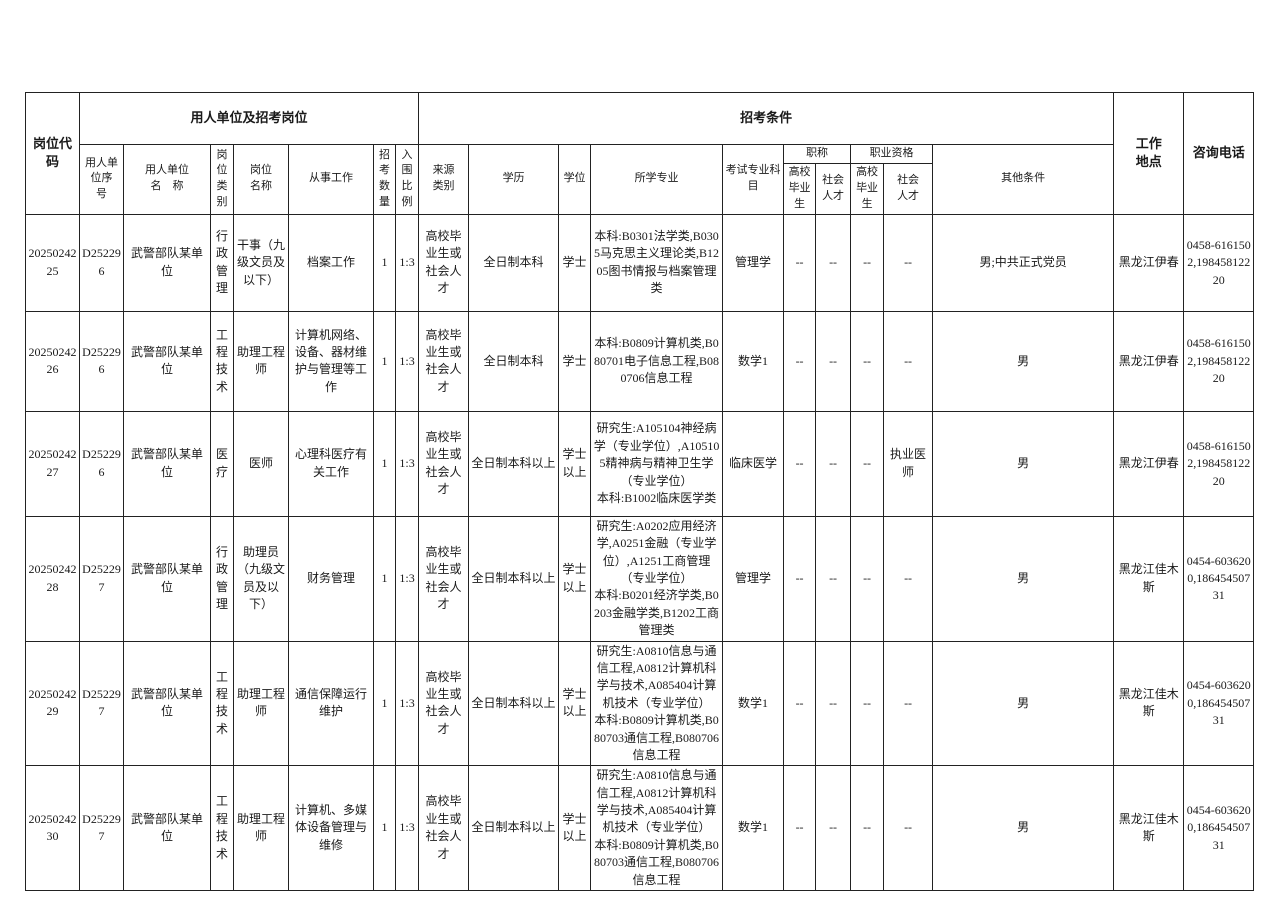 The image size is (1280, 905). What do you see at coordinates (331, 262) in the screenshot?
I see `cell-duty: 档案工作` at bounding box center [331, 262].